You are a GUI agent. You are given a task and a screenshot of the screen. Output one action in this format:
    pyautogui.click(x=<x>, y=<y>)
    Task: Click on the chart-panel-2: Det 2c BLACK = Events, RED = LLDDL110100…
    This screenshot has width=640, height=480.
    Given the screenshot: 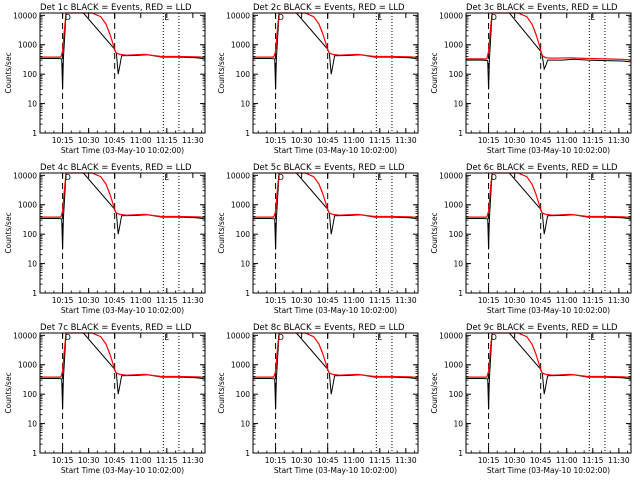 What is the action you would take?
    pyautogui.click(x=318, y=79)
    